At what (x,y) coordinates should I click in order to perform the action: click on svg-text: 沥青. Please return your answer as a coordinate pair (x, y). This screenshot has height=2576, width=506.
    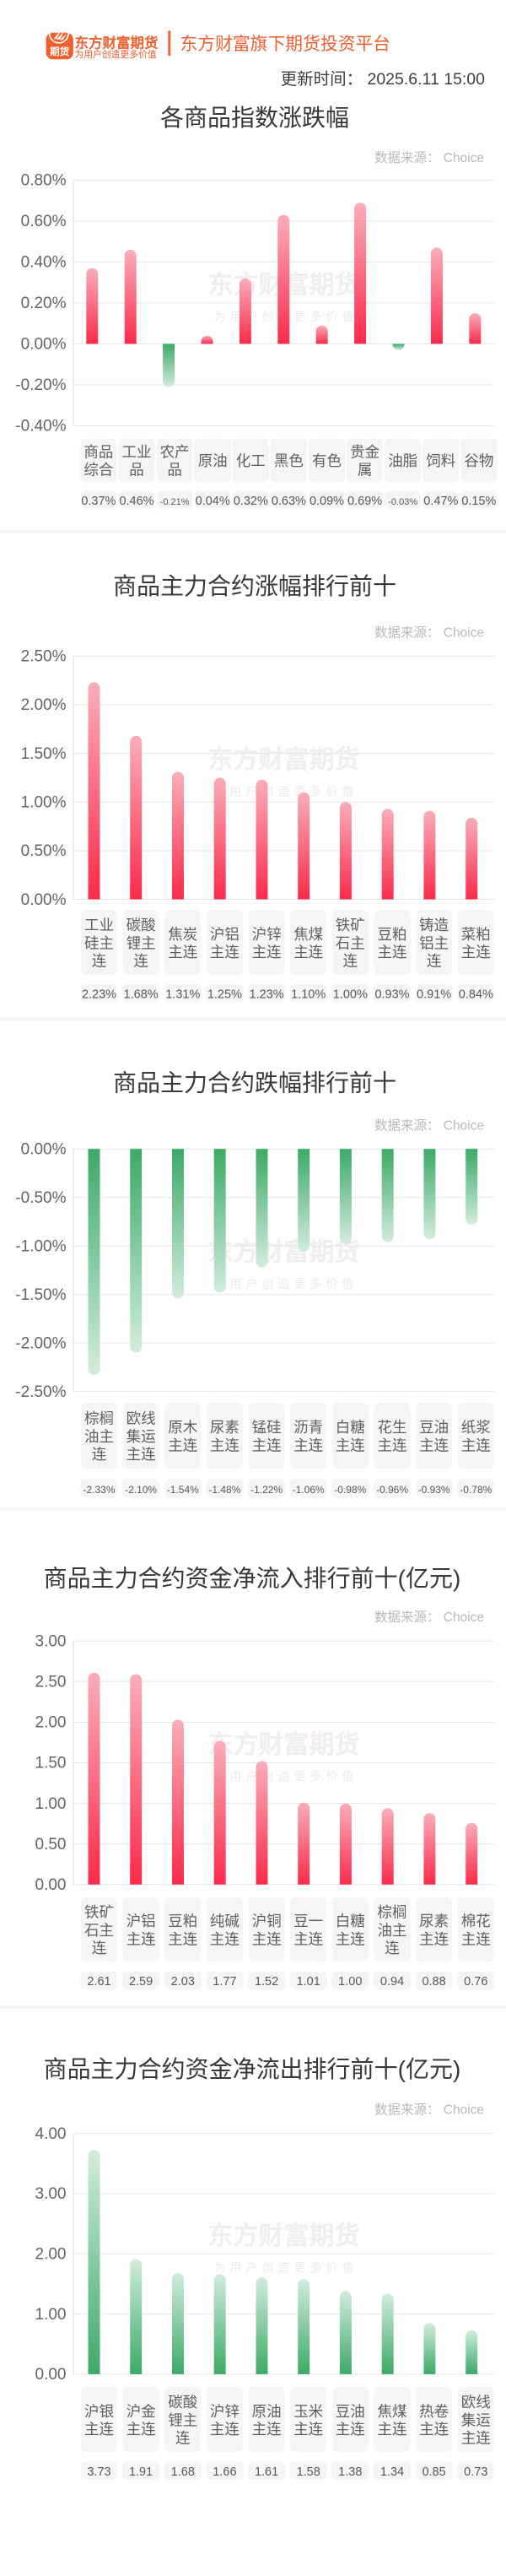
    Looking at the image, I should click on (308, 1427).